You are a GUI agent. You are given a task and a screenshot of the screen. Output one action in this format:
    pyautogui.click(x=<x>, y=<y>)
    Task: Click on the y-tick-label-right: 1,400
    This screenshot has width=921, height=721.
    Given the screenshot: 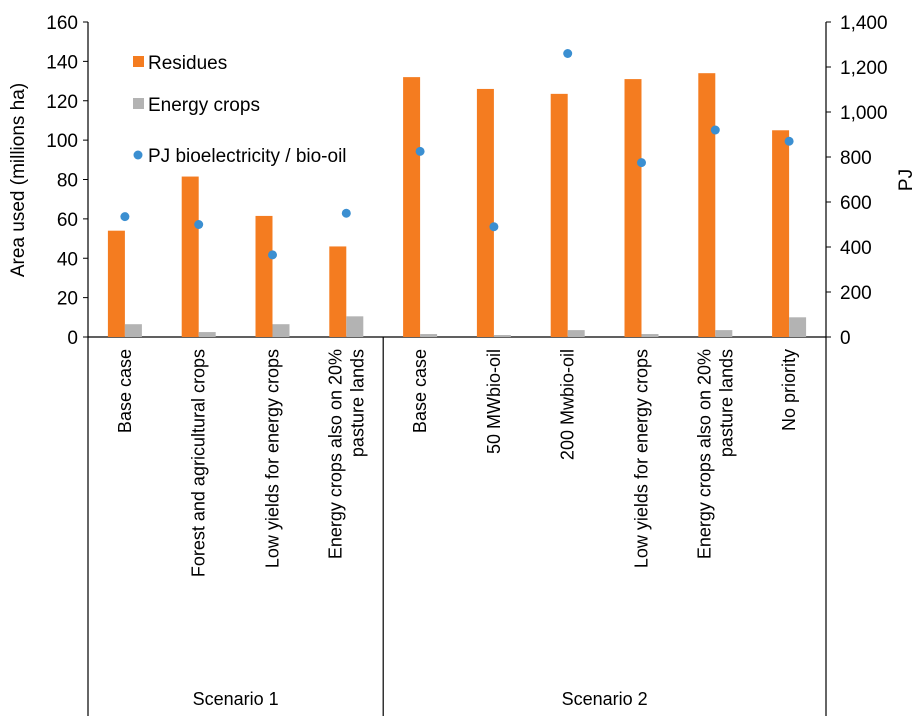 What is the action you would take?
    pyautogui.click(x=864, y=23)
    